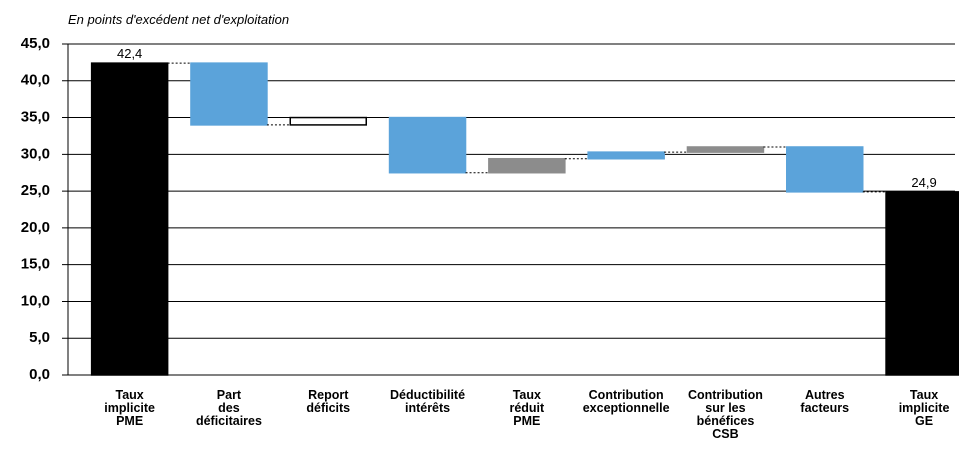  Describe the element at coordinates (626, 408) in the screenshot. I see `x-tick-label-line: exceptionnelle` at that location.